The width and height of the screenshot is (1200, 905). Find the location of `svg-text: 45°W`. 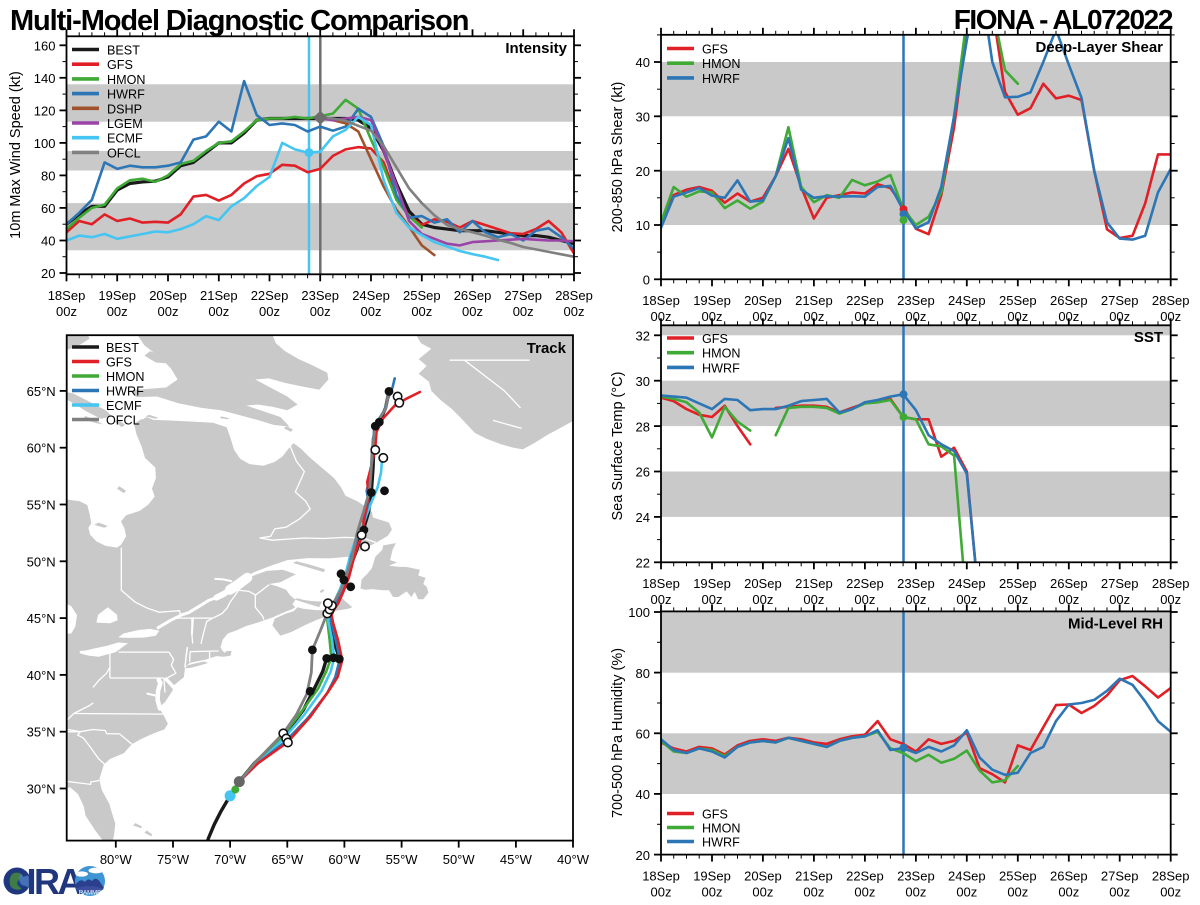

svg-text: 45°W is located at coordinates (516, 859).